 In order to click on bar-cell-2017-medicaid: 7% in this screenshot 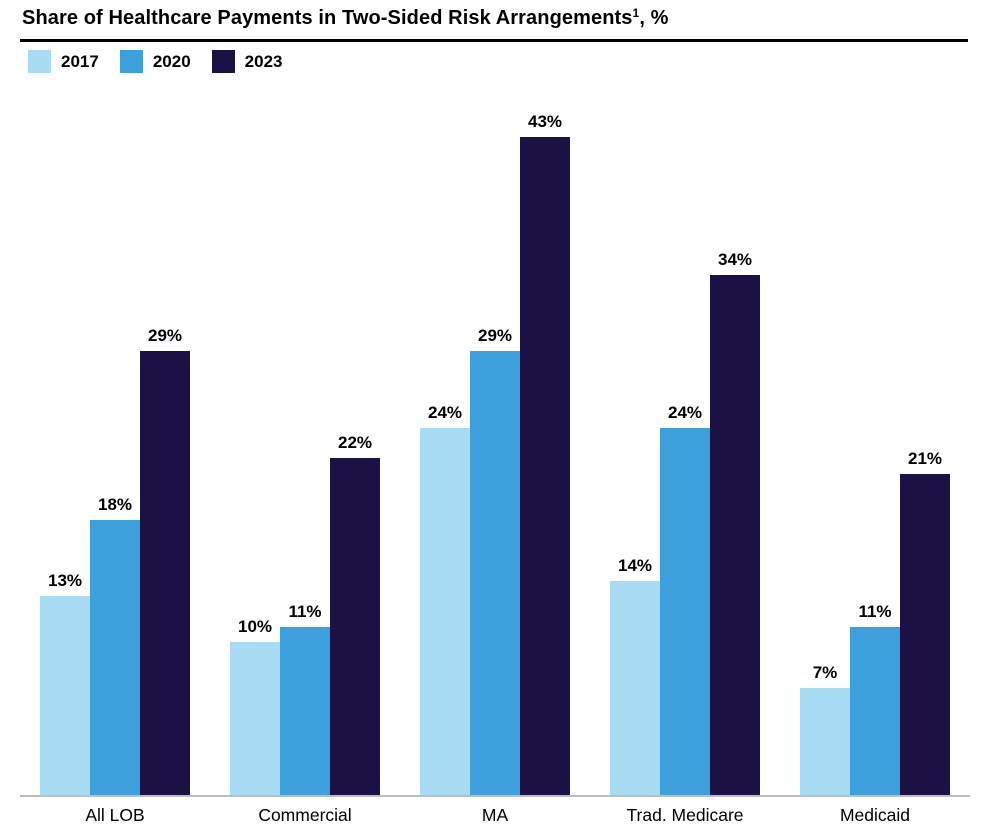, I will do `click(825, 729)`.